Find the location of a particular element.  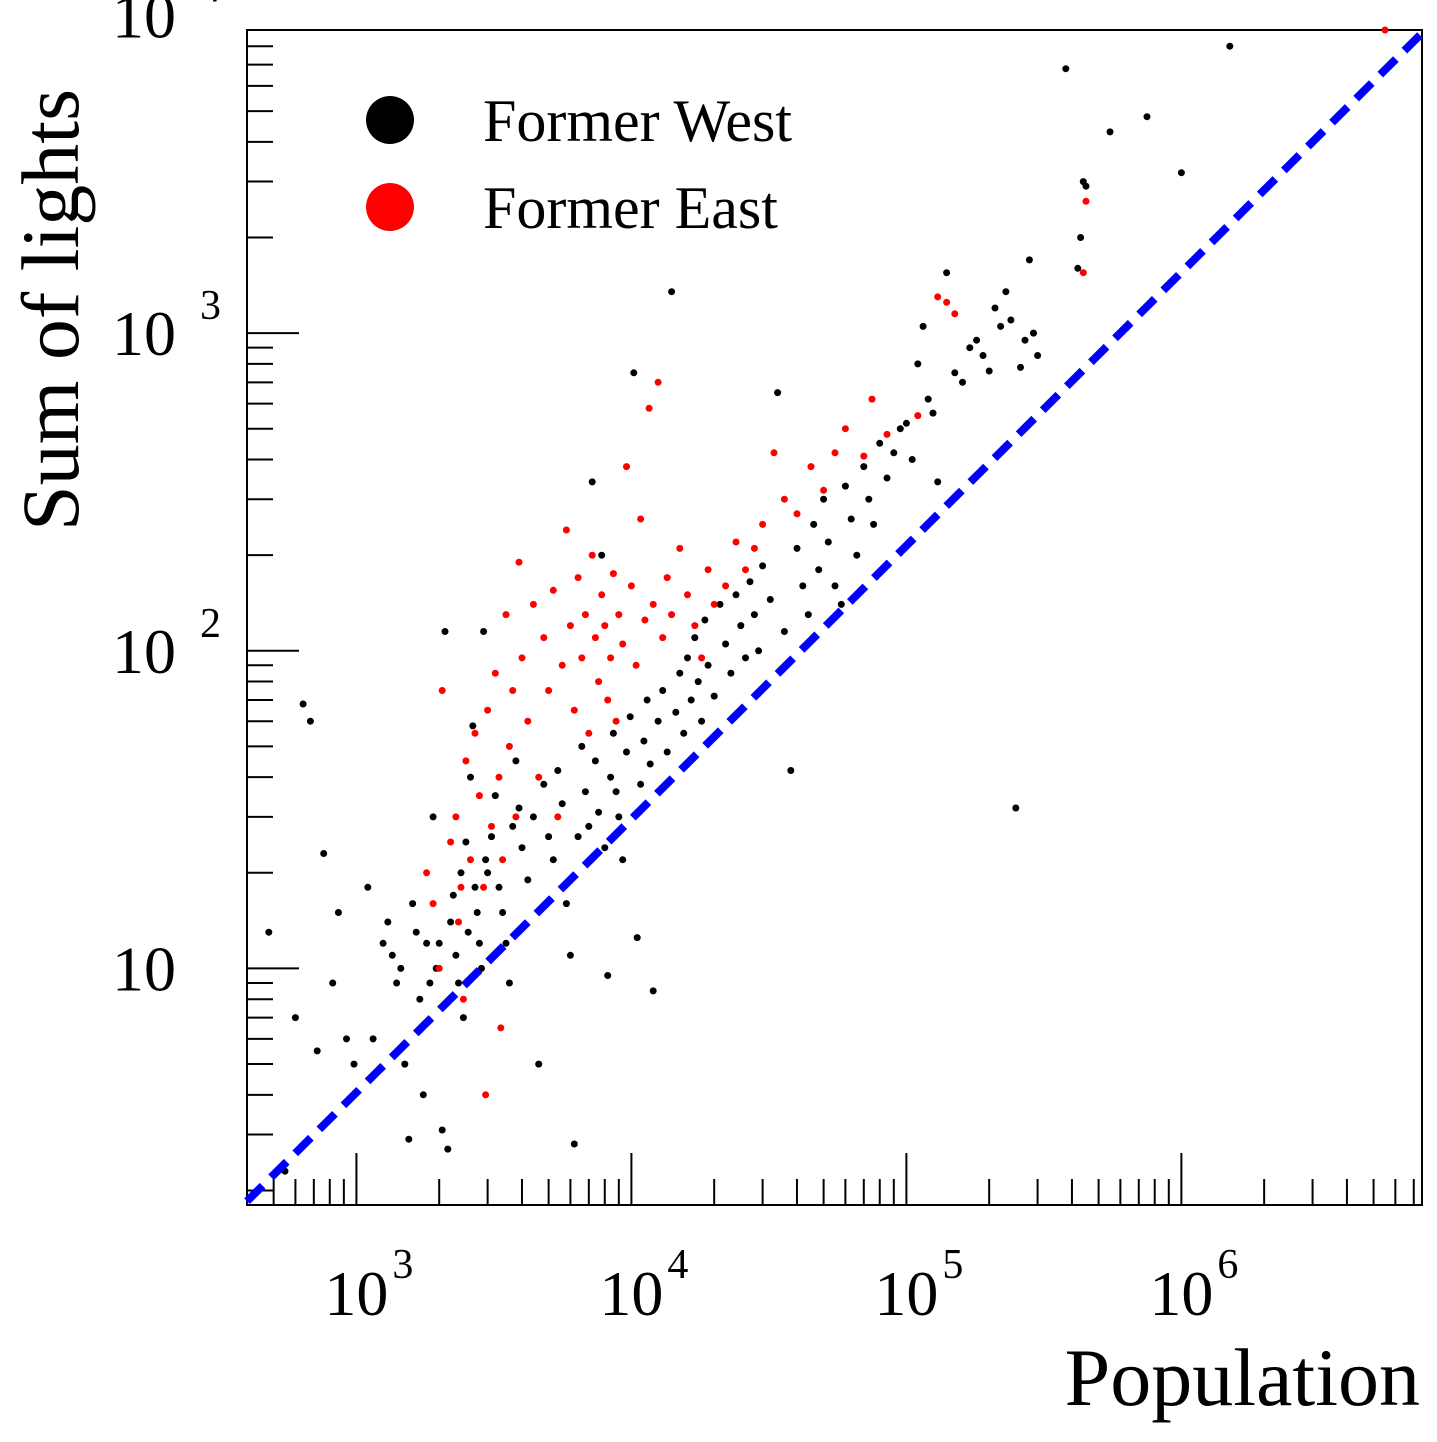

x-tick-exponent: 6 is located at coordinates (1227, 1265).